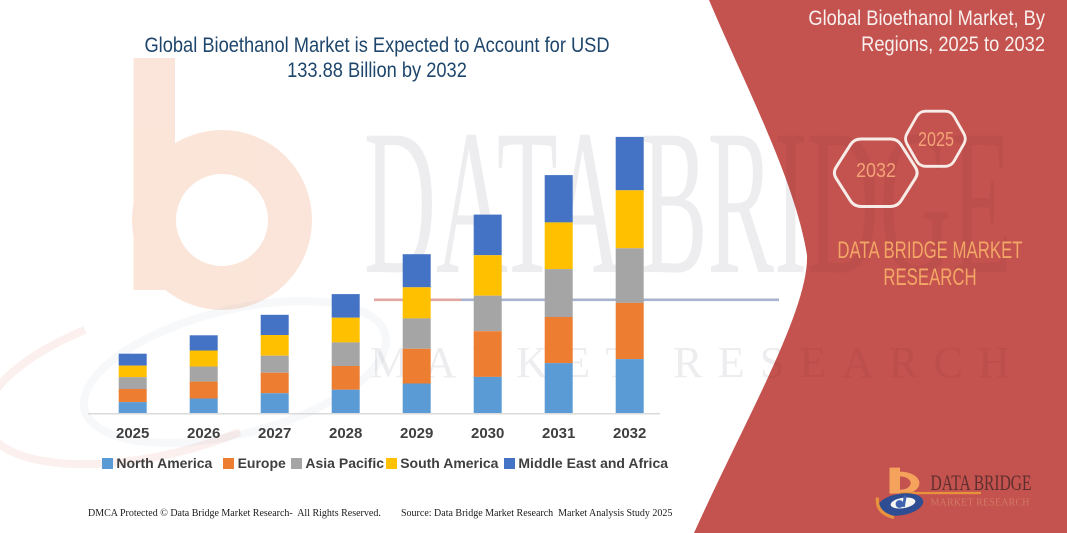 This screenshot has width=1067, height=533. What do you see at coordinates (876, 171) in the screenshot?
I see `svg-text: 2032` at bounding box center [876, 171].